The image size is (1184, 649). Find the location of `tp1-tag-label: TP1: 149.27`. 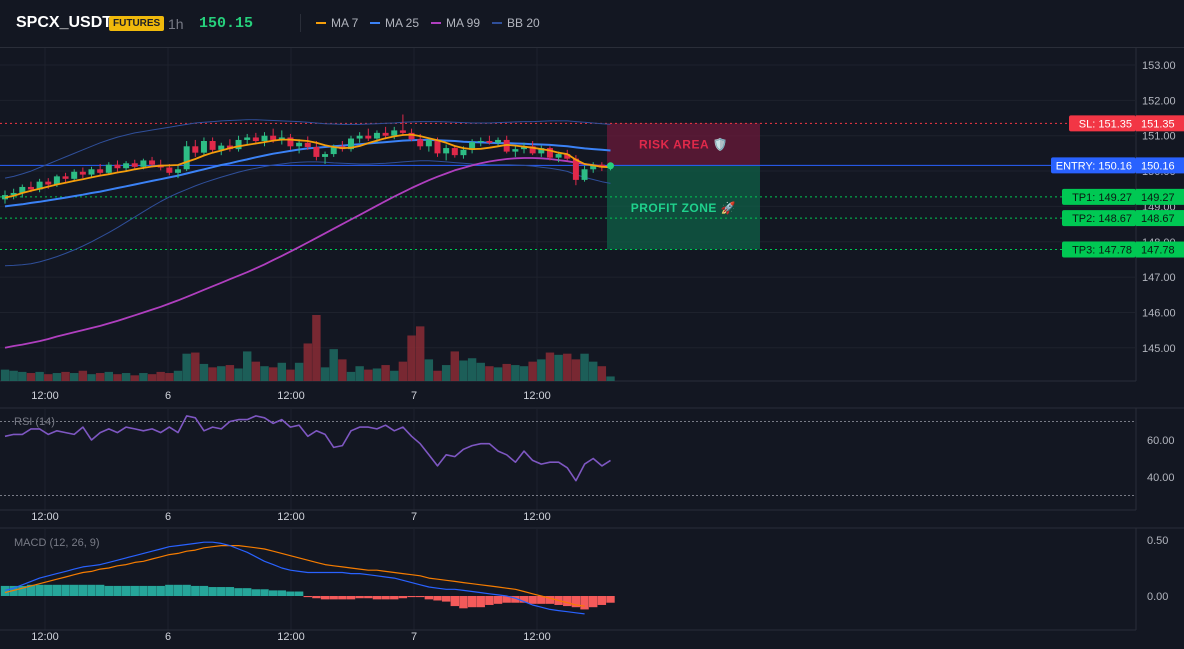

tp1-tag-label: TP1: 149.27 is located at coordinates (1102, 198).